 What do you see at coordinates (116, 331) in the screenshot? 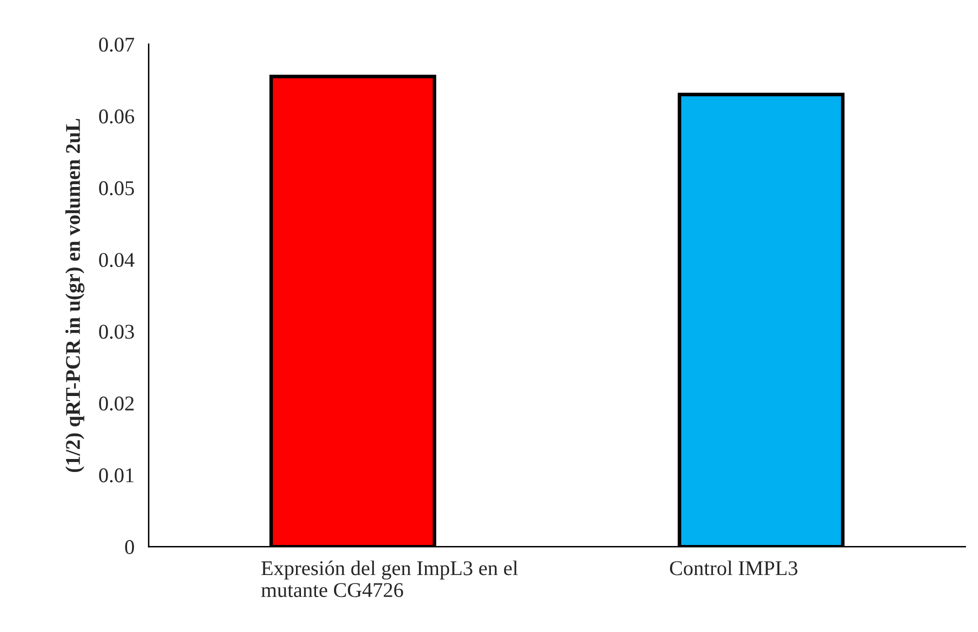
I see `y-tick-label: 0.03` at bounding box center [116, 331].